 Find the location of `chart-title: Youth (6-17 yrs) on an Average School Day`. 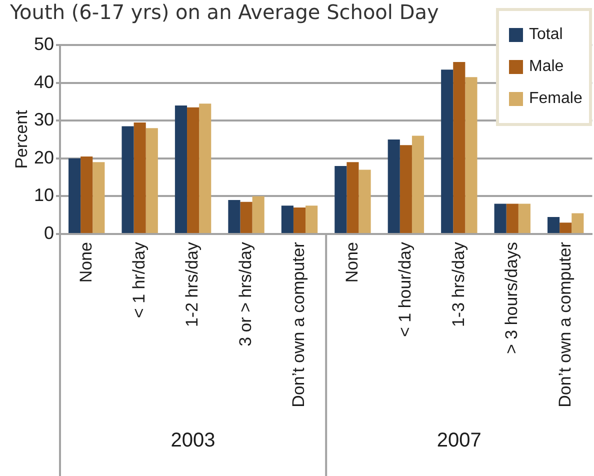

chart-title: Youth (6-17 yrs) on an Average School Day is located at coordinates (224, 12).